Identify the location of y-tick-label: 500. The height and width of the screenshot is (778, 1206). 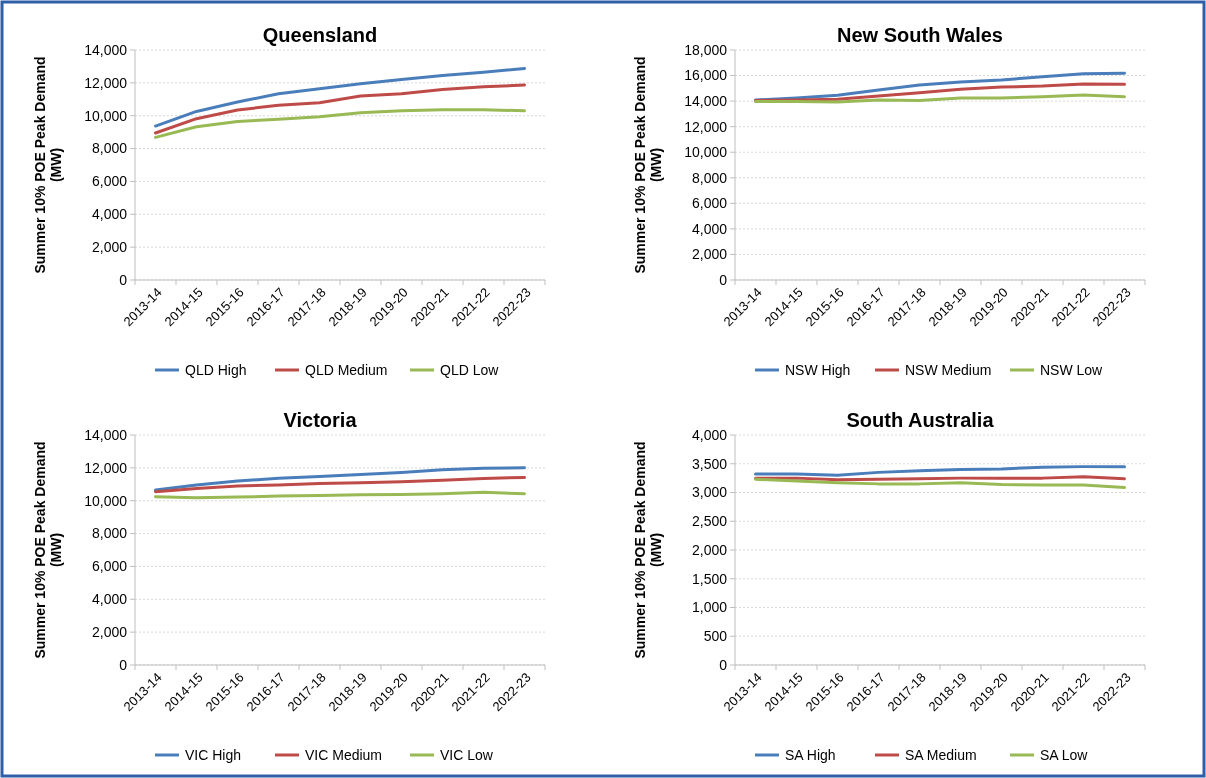
(715, 636).